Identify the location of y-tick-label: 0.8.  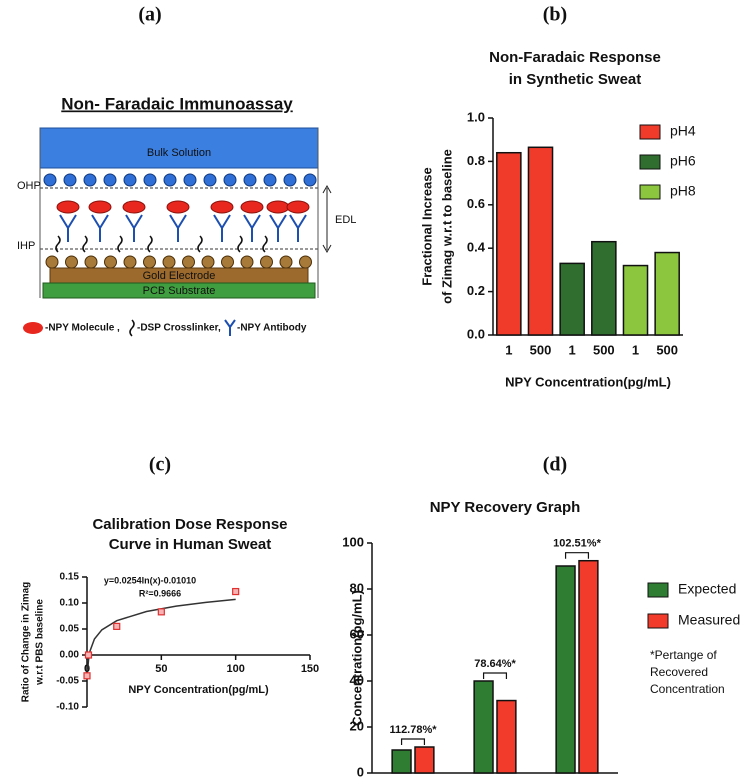
(476, 160).